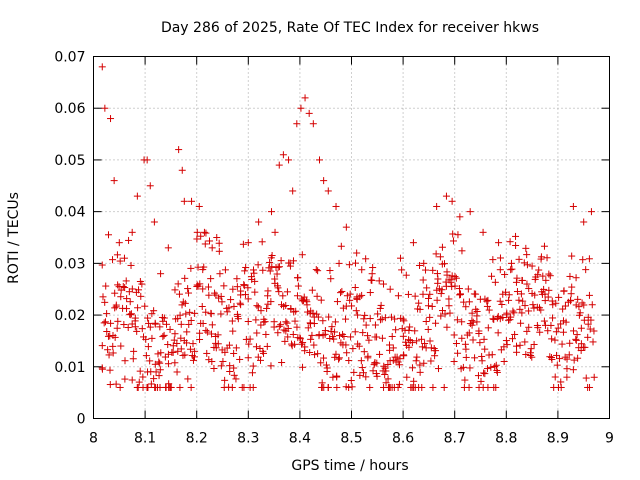 This screenshot has width=640, height=480. I want to click on y-tick-label: 0.05, so click(69, 161).